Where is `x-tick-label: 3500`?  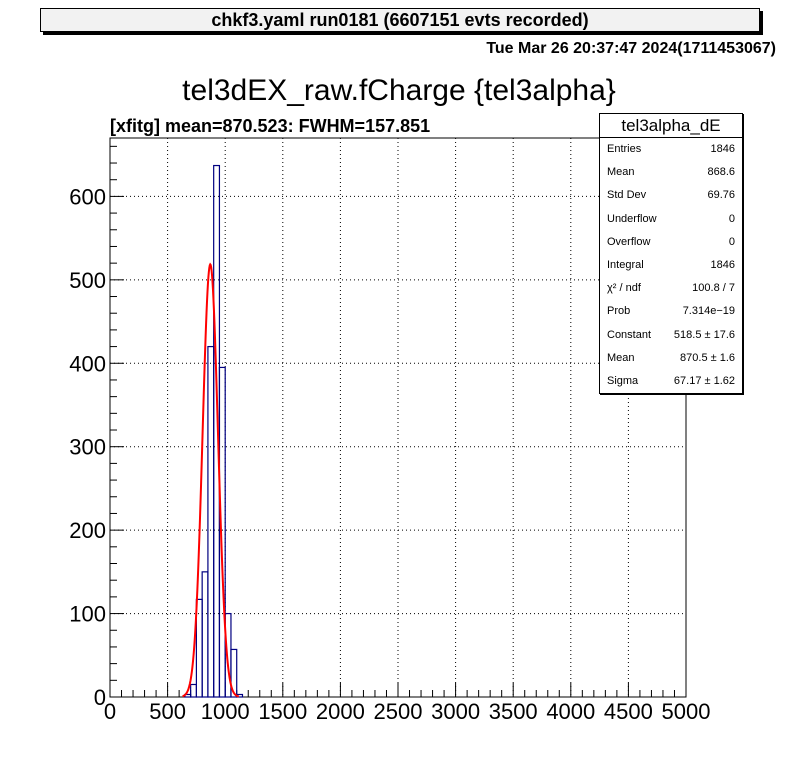
x-tick-label: 3500 is located at coordinates (513, 711).